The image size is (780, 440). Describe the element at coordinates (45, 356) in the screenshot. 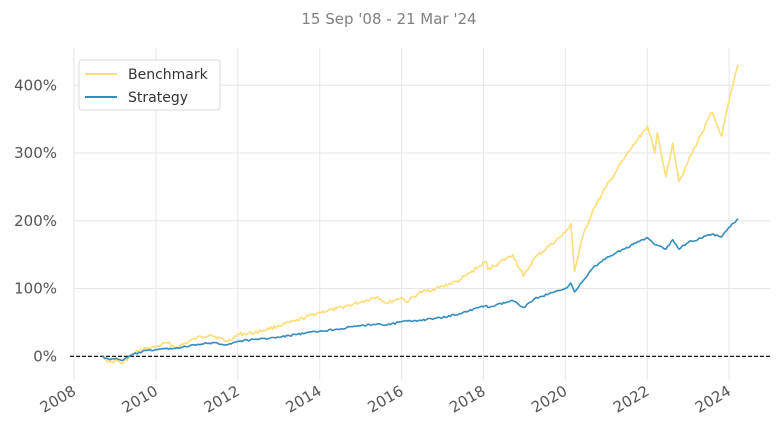

I see `y-tick-label: 0%` at that location.